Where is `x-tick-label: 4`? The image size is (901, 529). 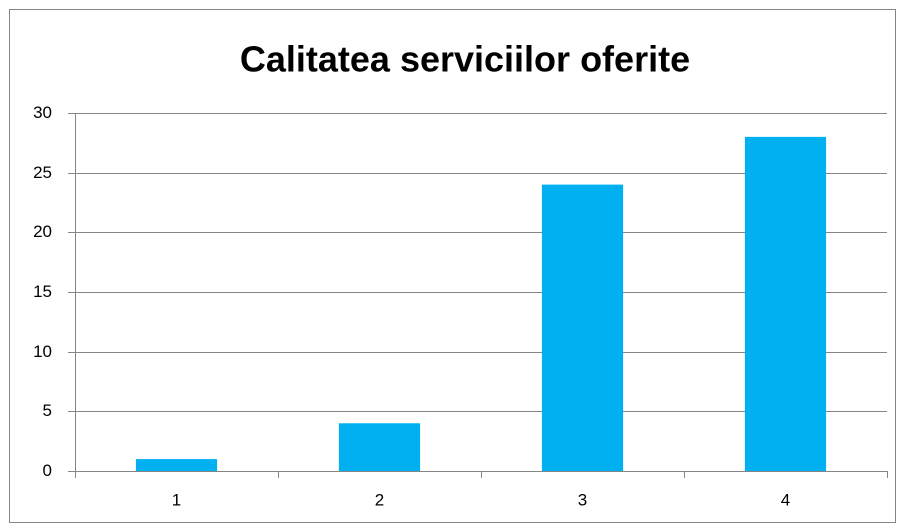
x-tick-label: 4 is located at coordinates (785, 499).